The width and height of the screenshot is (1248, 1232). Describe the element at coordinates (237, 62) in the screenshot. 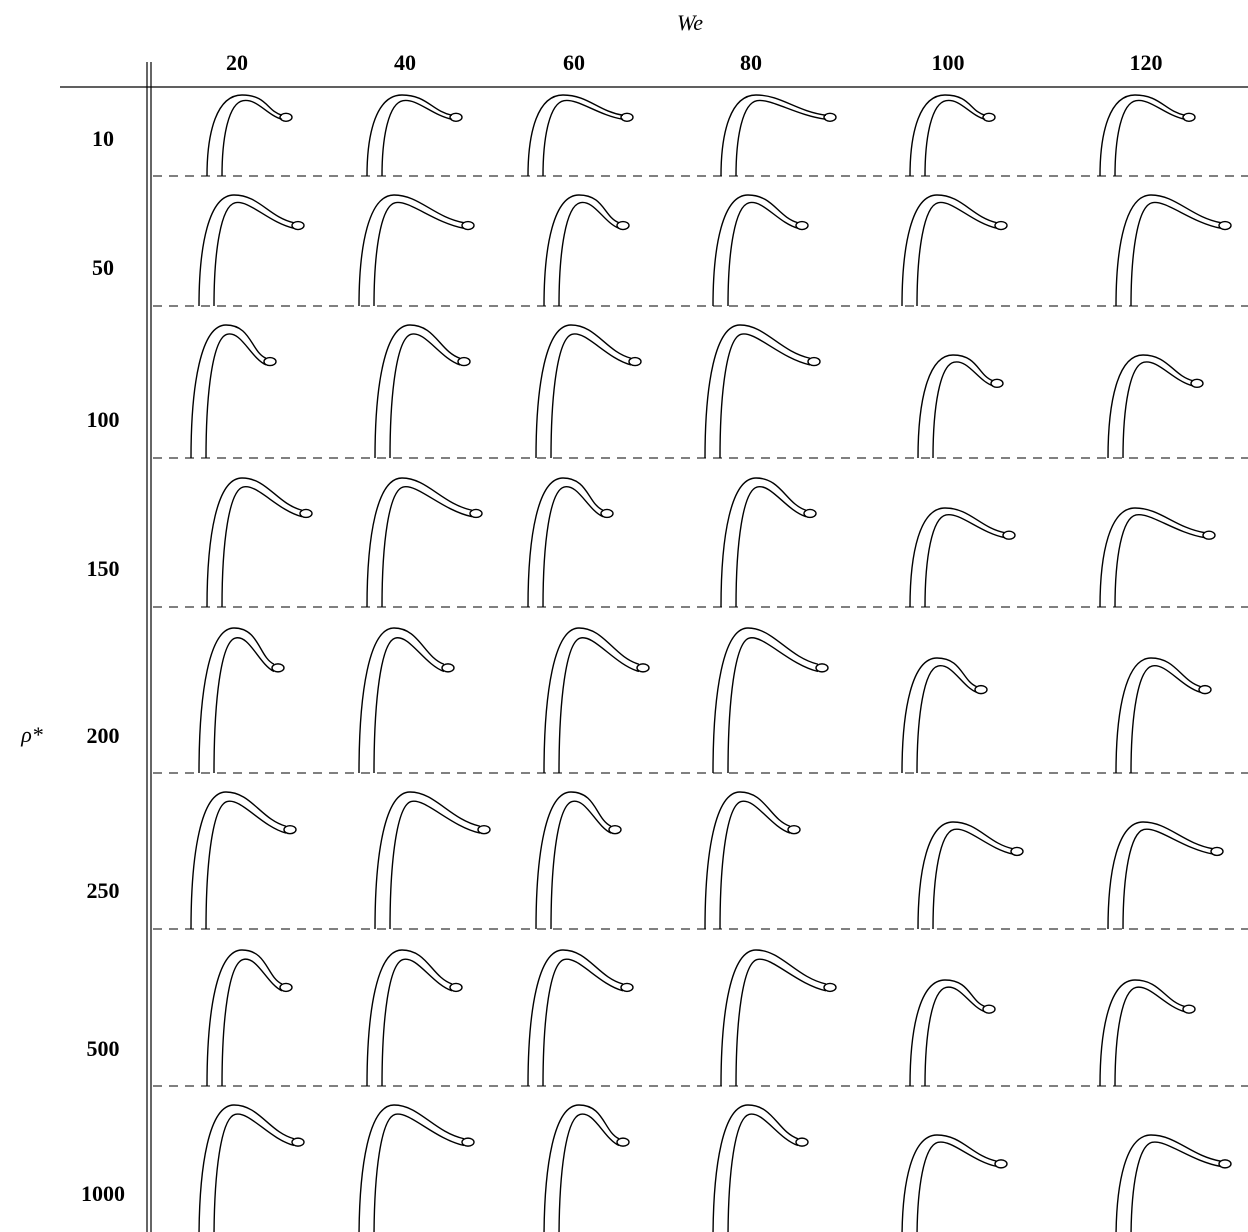

I see `column-header: 20` at that location.